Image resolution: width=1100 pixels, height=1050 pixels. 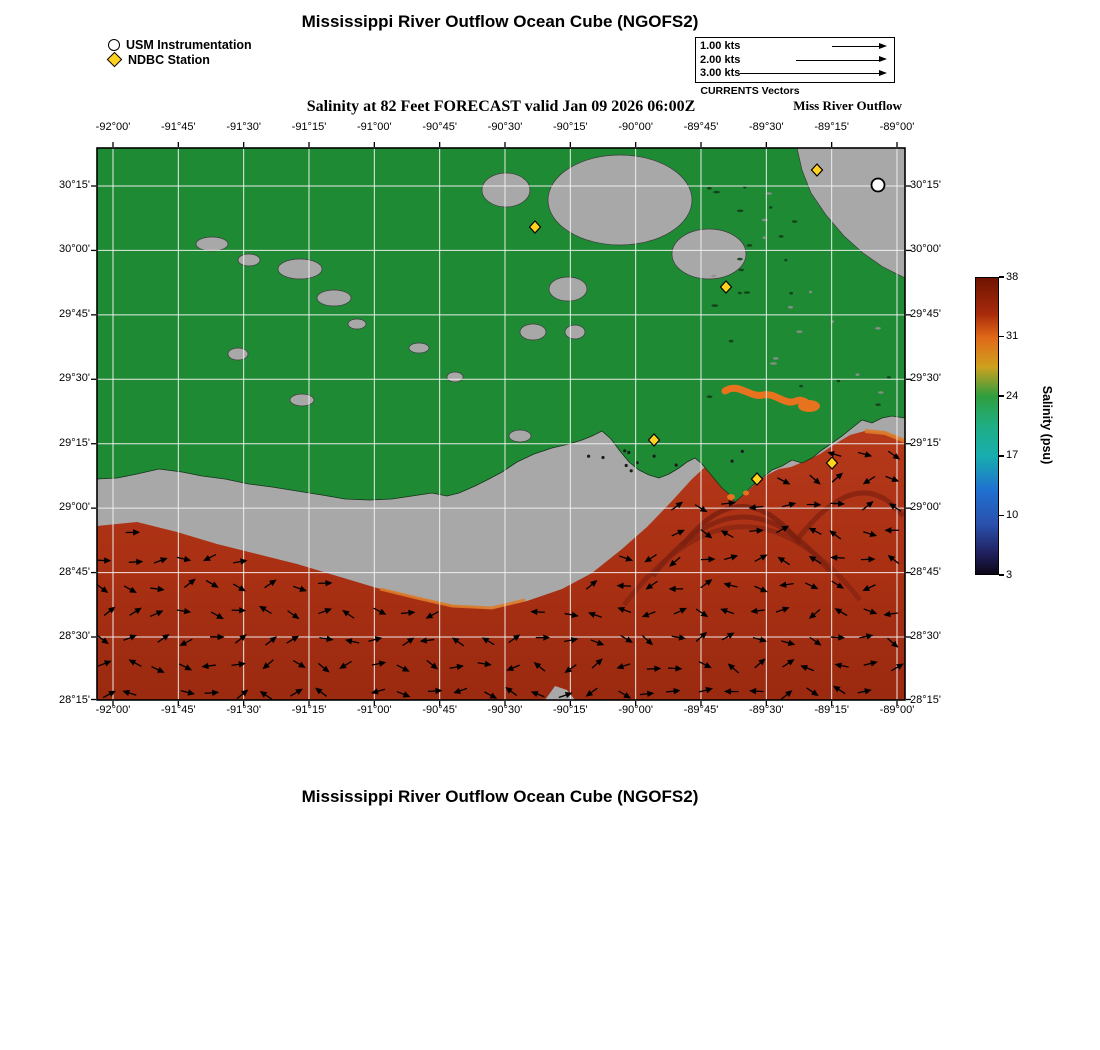 What do you see at coordinates (1012, 395) in the screenshot?
I see `colorbar-tick-label: 24` at bounding box center [1012, 395].